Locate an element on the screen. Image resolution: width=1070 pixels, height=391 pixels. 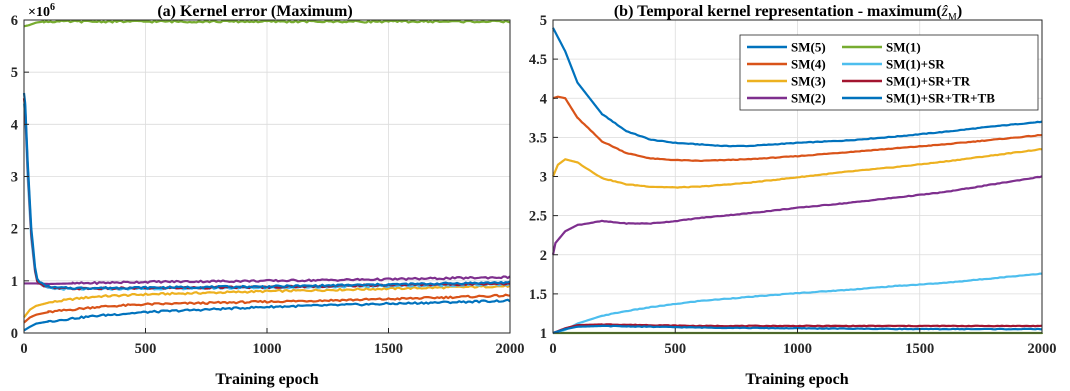
legend-label: SM(4) is located at coordinates (808, 64).